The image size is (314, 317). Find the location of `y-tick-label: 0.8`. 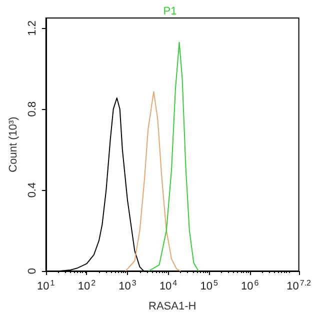

y-tick-label: 0.8 is located at coordinates (32, 109).